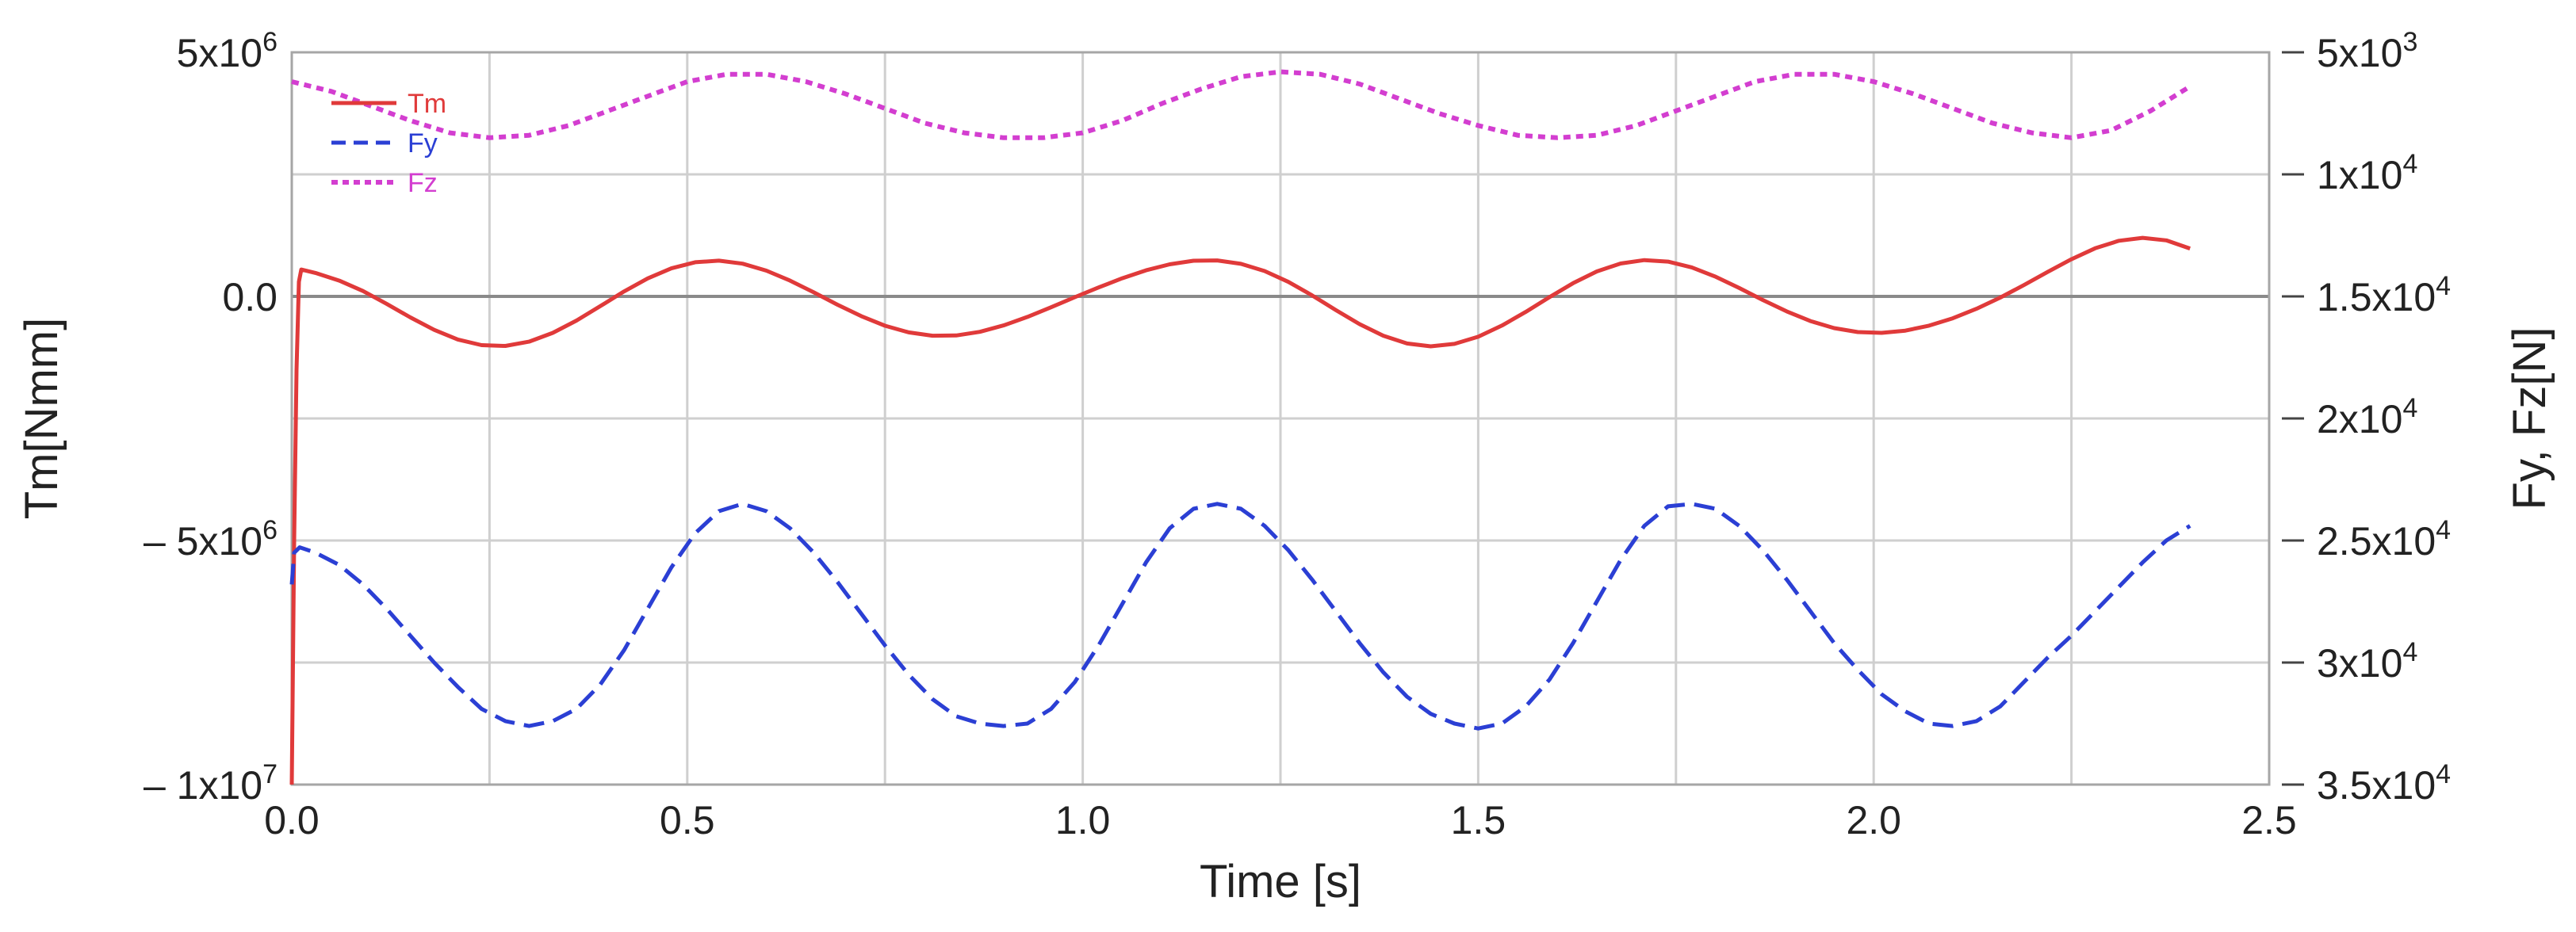 This screenshot has height=932, width=2576. I want to click on y-right-tick-label: 2.5x10⁴, so click(2384, 539).